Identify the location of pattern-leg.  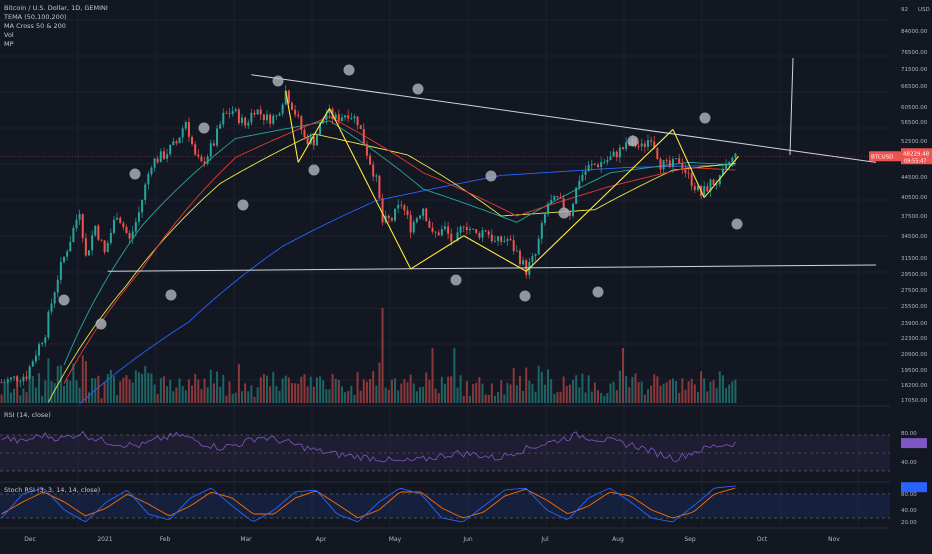
(313, 135).